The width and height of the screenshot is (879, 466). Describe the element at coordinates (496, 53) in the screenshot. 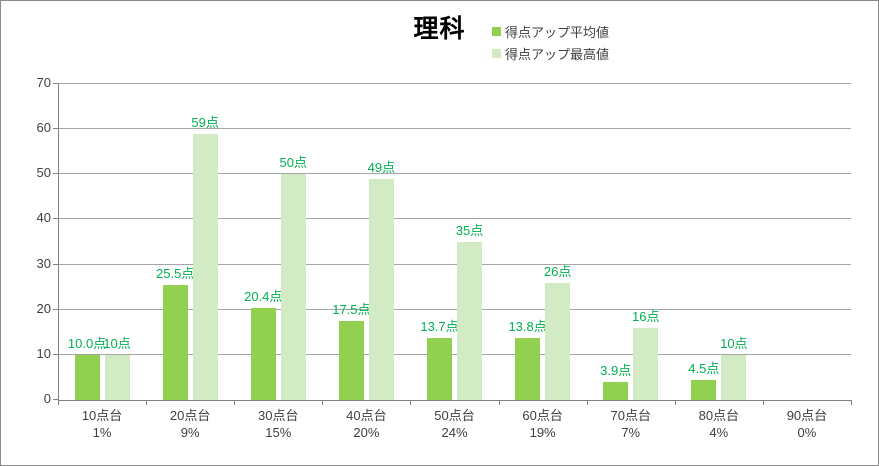

I see `legend-swatch-maximum-icon` at that location.